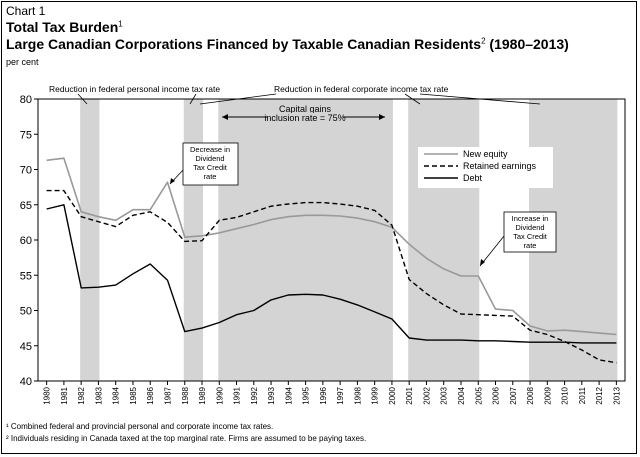 This screenshot has width=640, height=457. Describe the element at coordinates (26, 171) in the screenshot. I see `y-tick-label-70: 70` at that location.